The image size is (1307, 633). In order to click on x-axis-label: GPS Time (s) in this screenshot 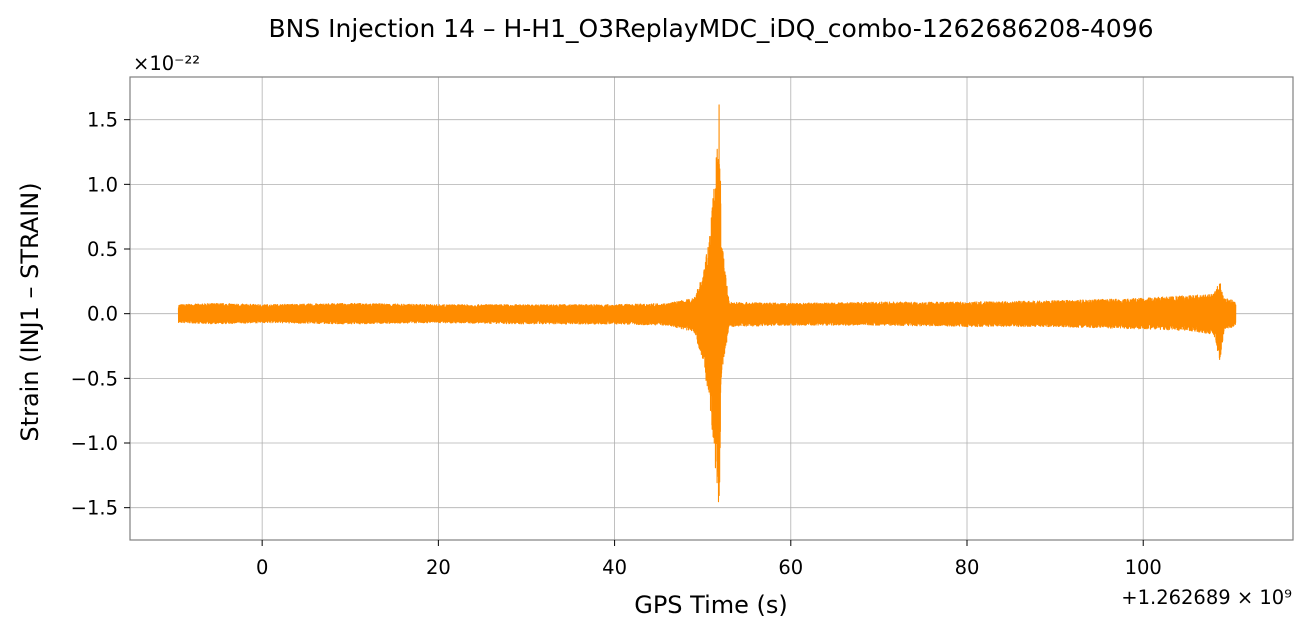, I will do `click(711, 605)`.